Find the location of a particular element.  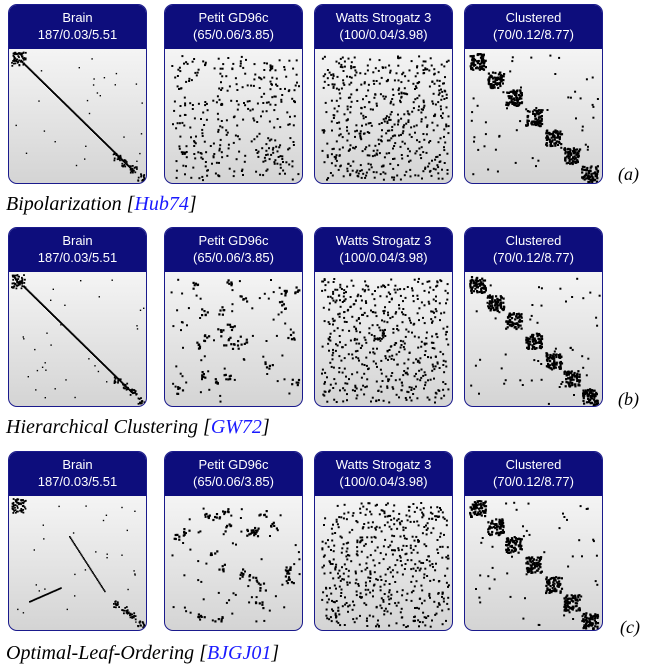

citation-link: BJGJ01 is located at coordinates (239, 653).